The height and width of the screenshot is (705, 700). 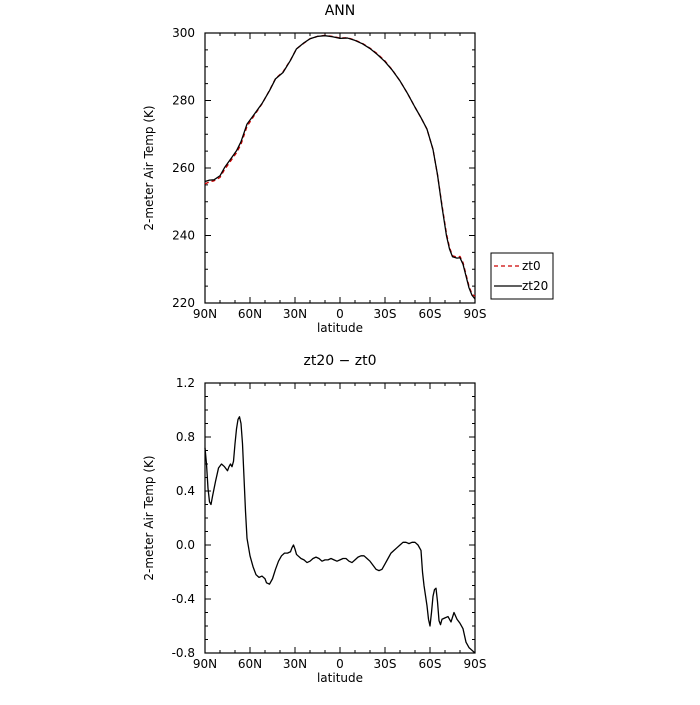 I want to click on legend: zt0 zt20, so click(x=522, y=276).